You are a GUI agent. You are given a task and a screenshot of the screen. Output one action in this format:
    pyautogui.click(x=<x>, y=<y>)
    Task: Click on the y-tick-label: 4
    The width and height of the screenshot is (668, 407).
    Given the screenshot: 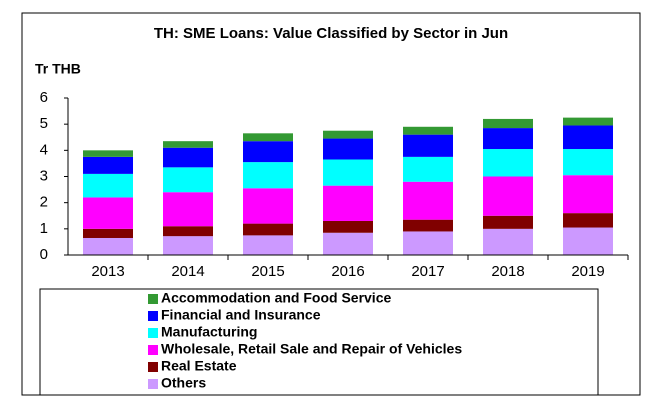 What is the action you would take?
    pyautogui.click(x=44, y=149)
    